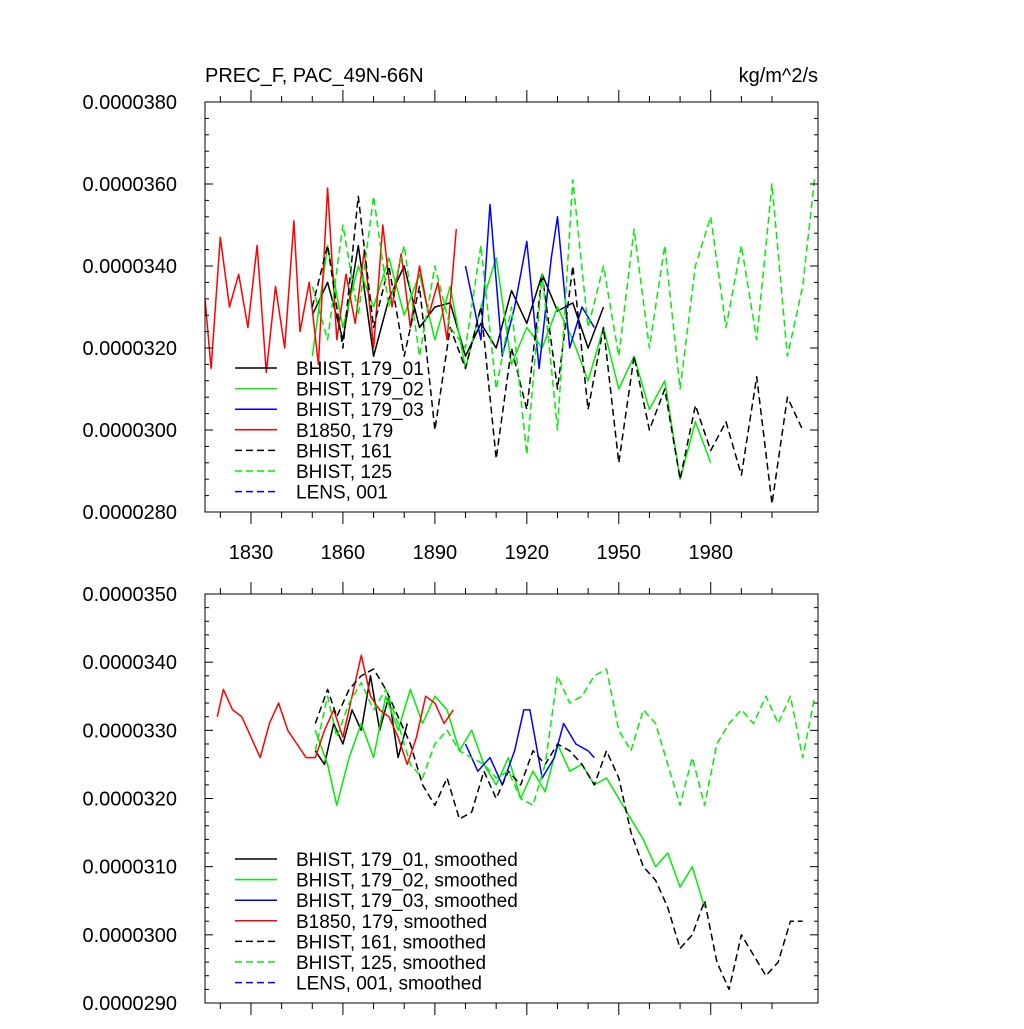 The width and height of the screenshot is (1024, 1029). What do you see at coordinates (527, 553) in the screenshot?
I see `x-tick-label: 1920` at bounding box center [527, 553].